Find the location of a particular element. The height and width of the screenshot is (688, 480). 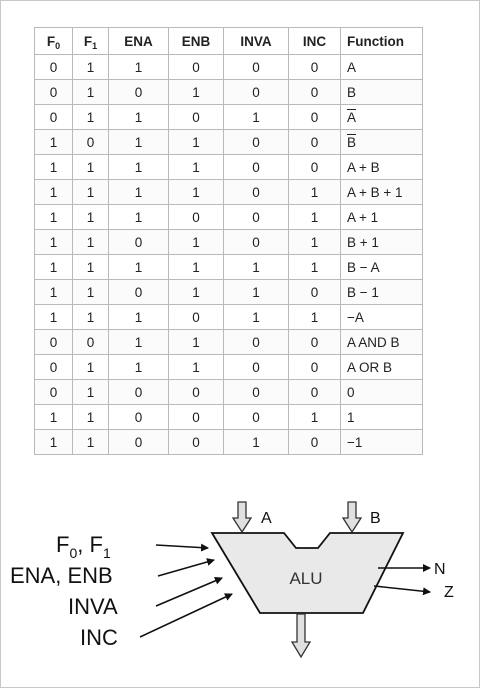

cell-f1: 0 is located at coordinates (90, 342).